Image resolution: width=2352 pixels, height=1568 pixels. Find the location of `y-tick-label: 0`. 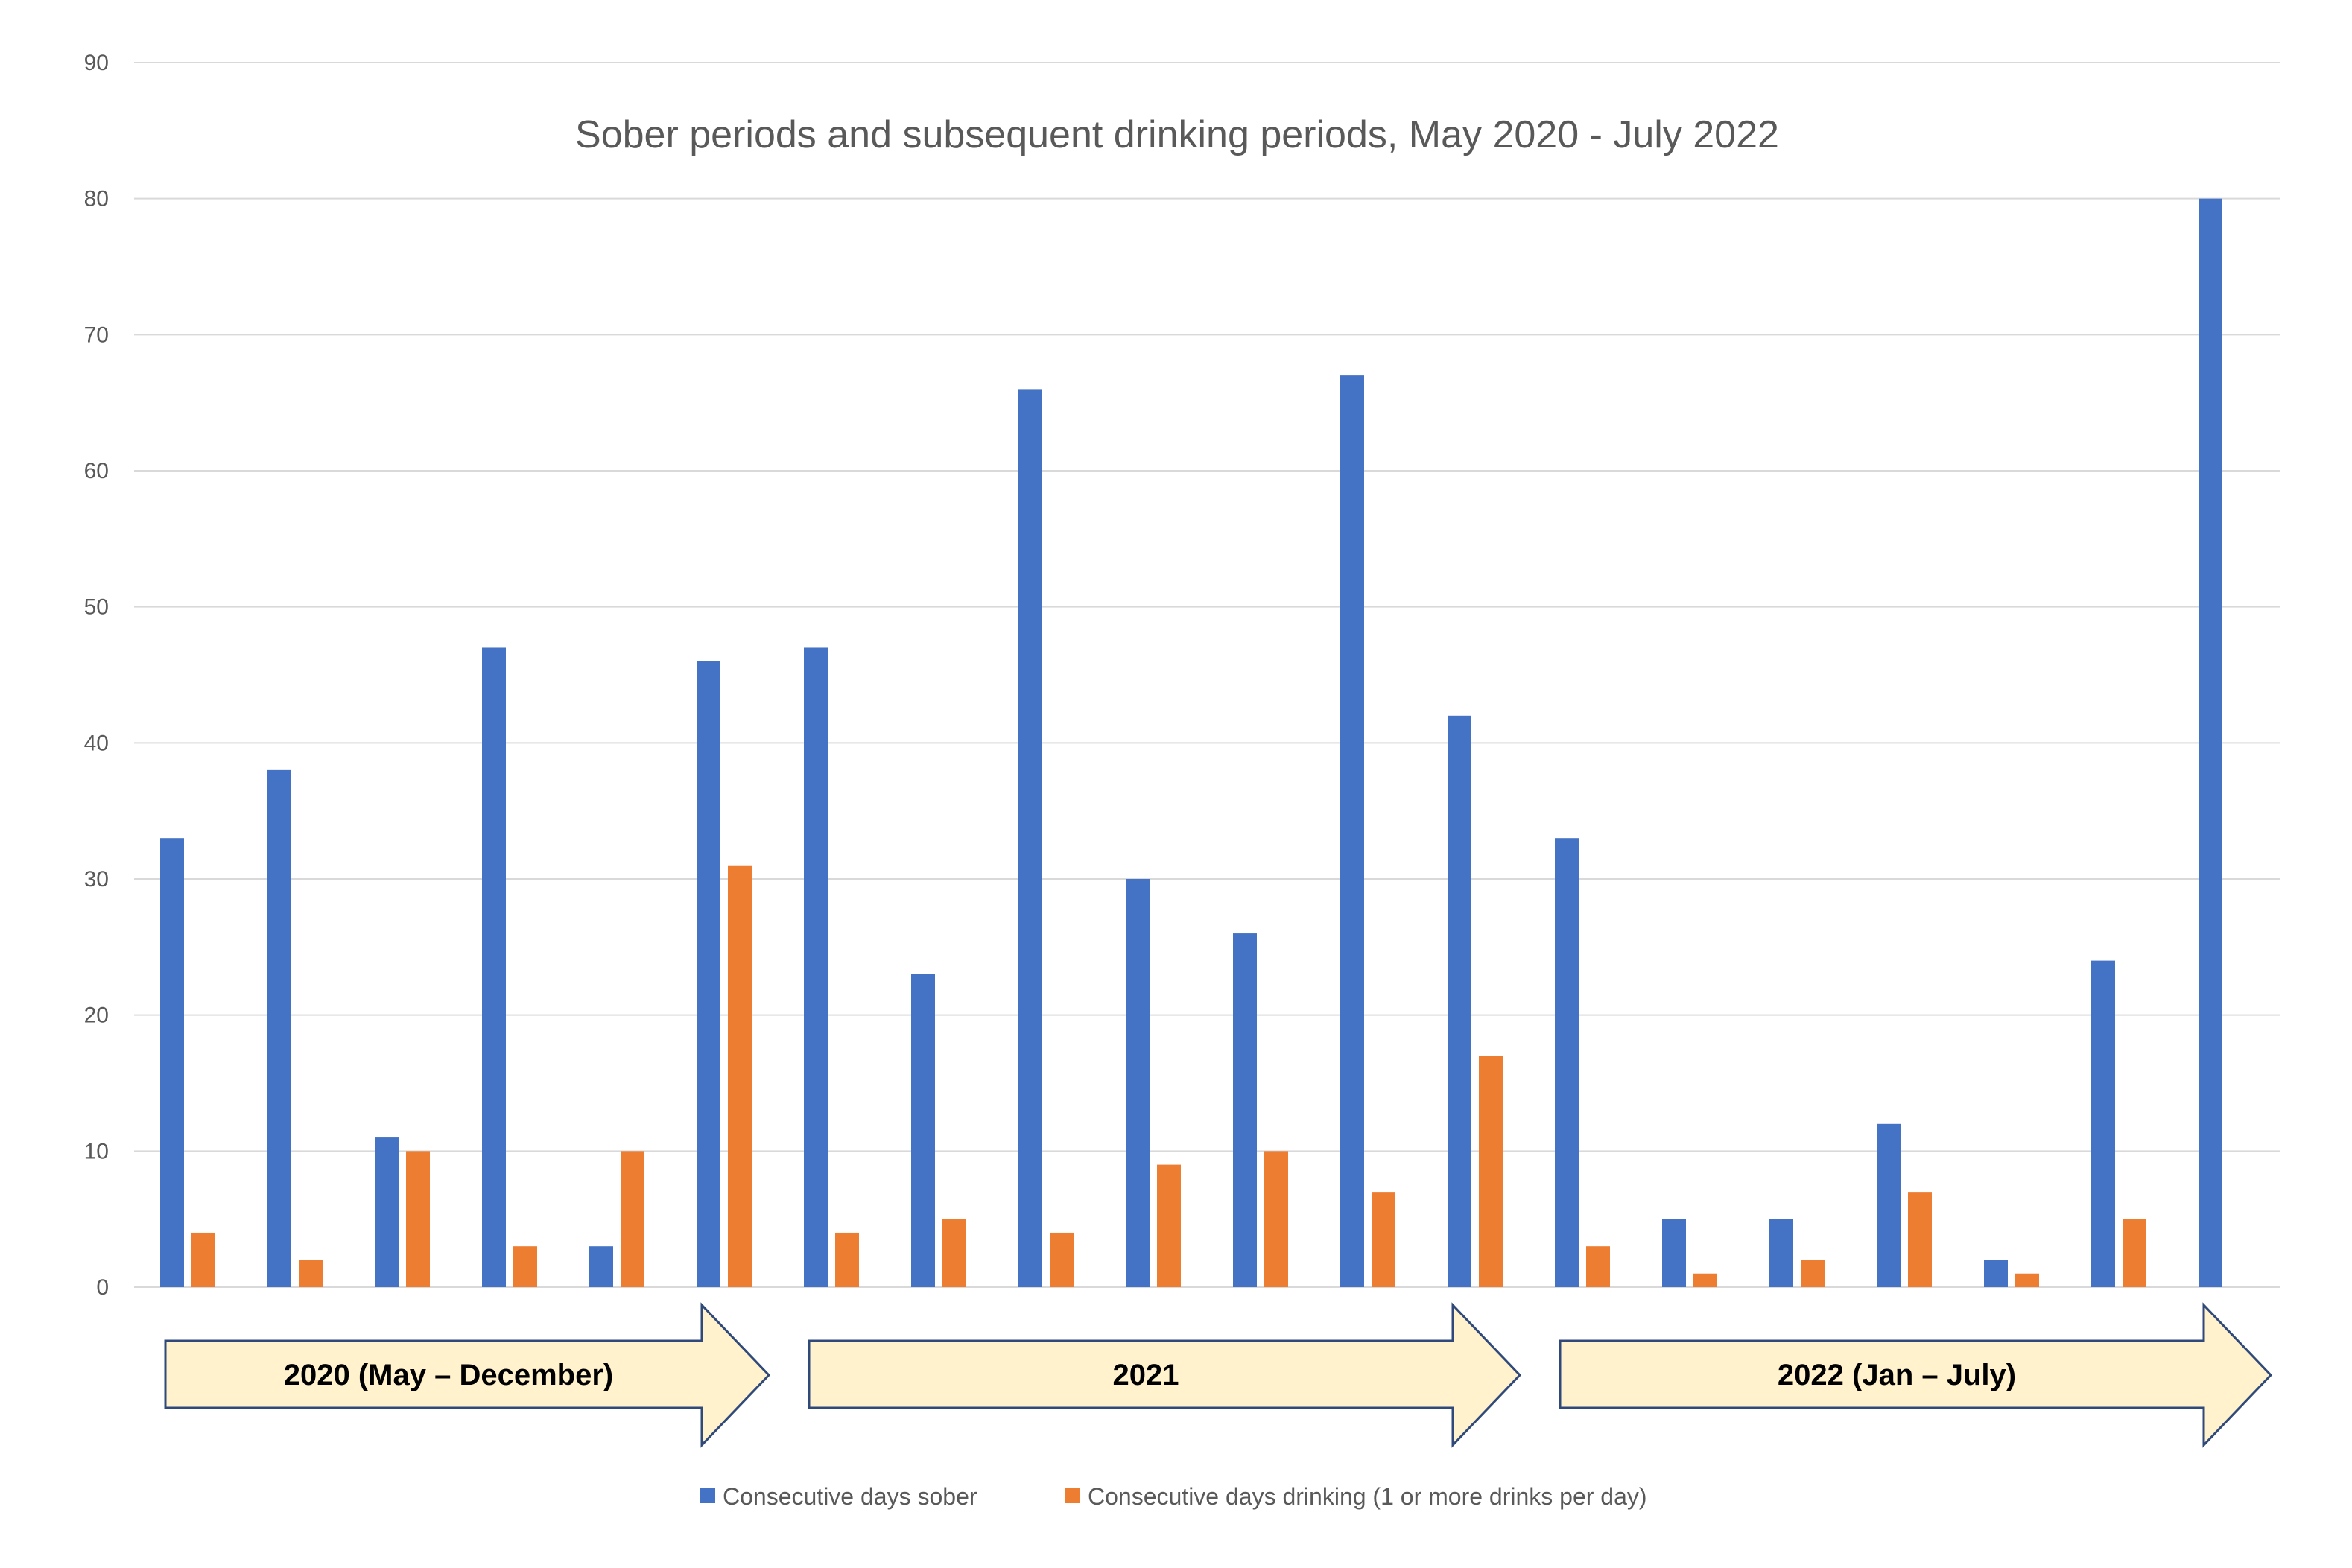

y-tick-label: 0 is located at coordinates (102, 1288).